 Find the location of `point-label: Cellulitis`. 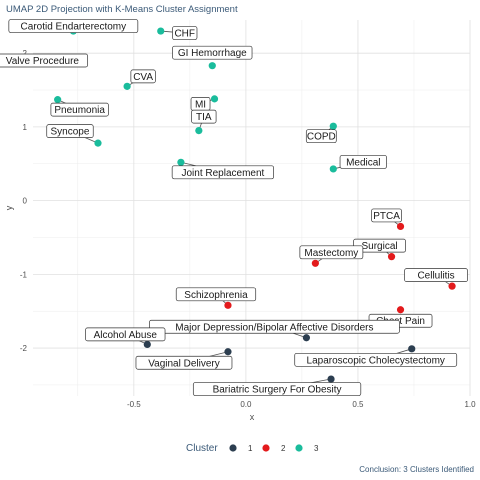

point-label: Cellulitis is located at coordinates (436, 275).